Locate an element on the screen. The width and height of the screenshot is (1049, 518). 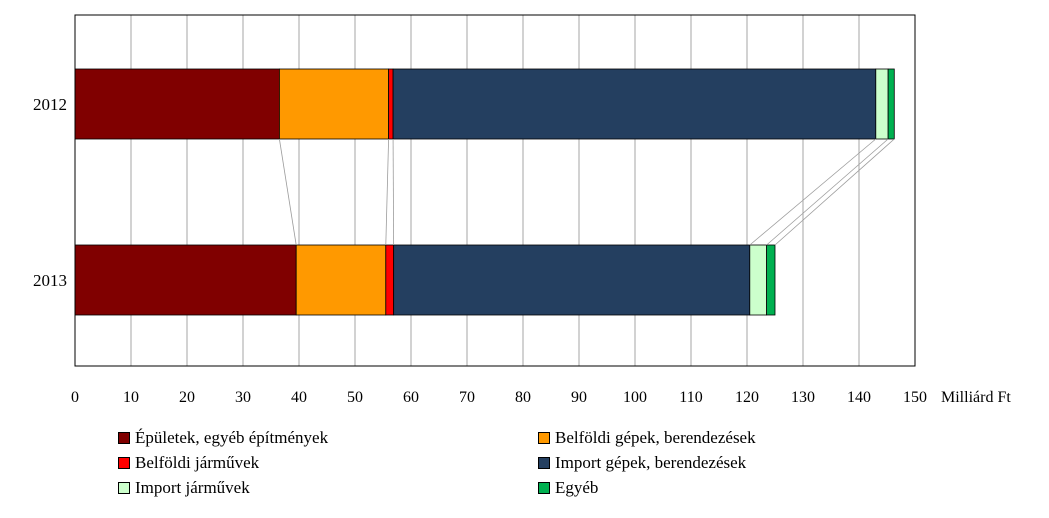
category-labels: 2012 2013 is located at coordinates (50, 192).